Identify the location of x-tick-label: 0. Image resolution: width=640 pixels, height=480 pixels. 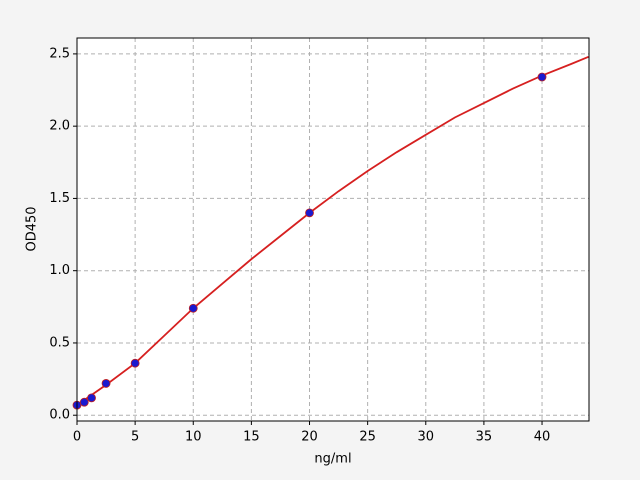
(77, 437).